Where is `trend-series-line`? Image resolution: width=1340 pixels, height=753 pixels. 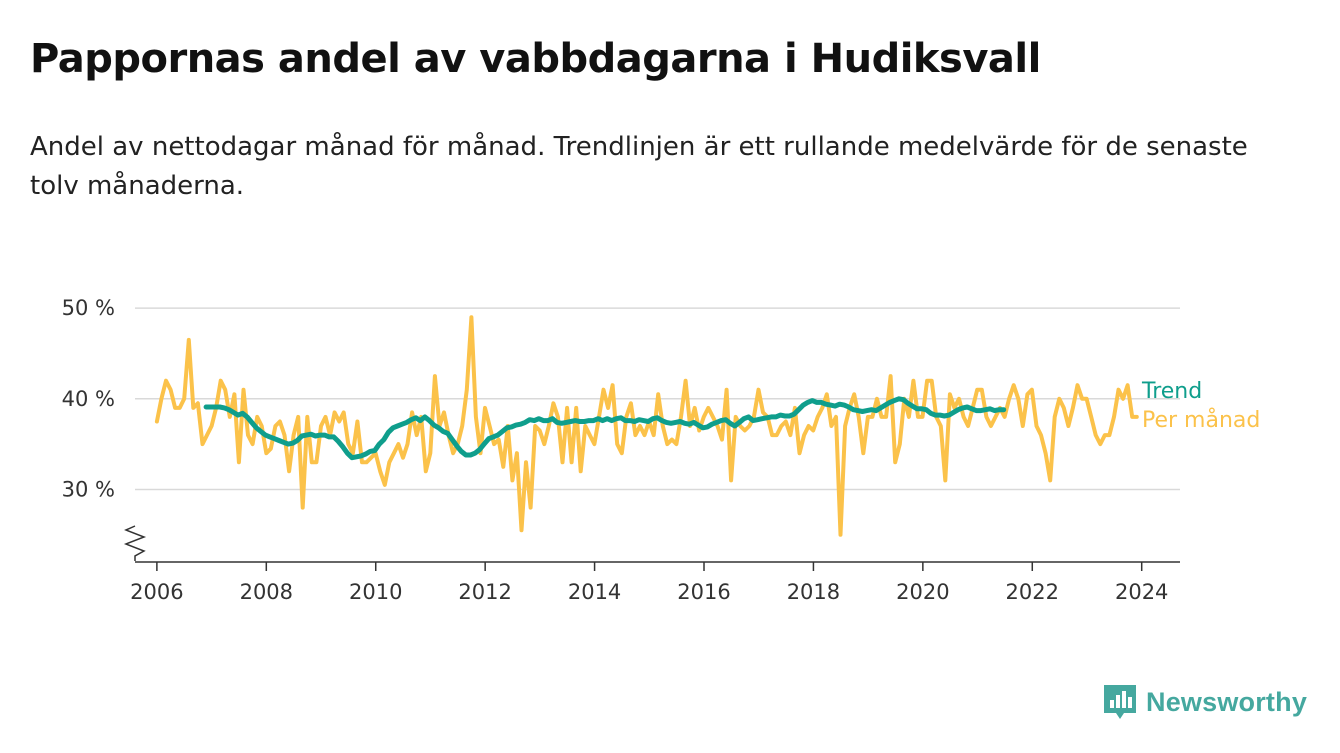 trend-series-line is located at coordinates (605, 428).